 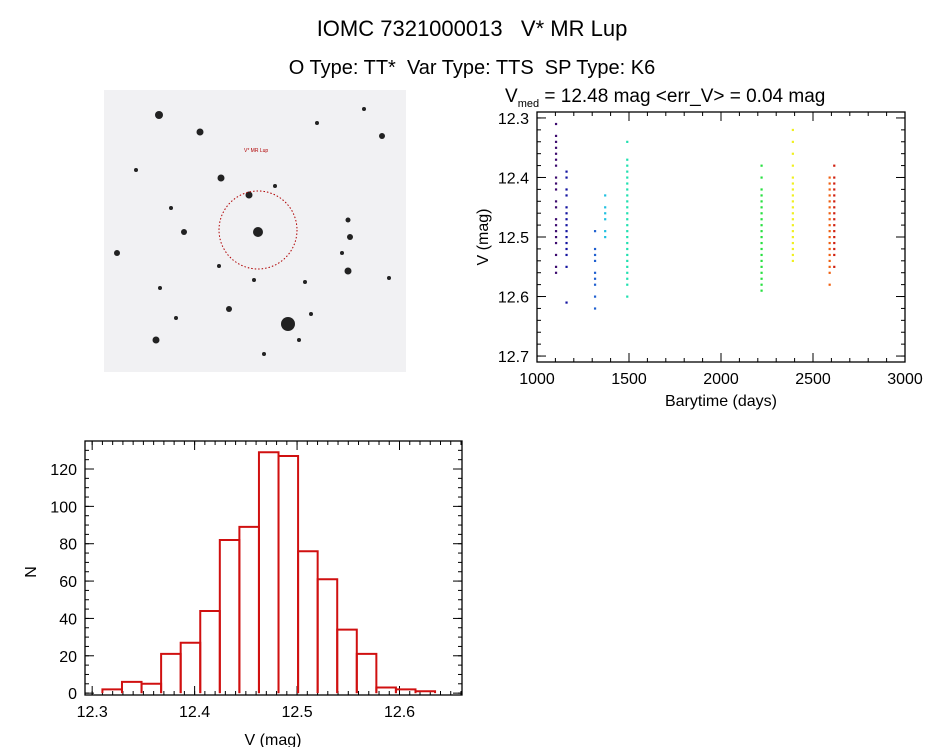 What do you see at coordinates (513, 178) in the screenshot?
I see `lc-y-tick-label: 12.4` at bounding box center [513, 178].